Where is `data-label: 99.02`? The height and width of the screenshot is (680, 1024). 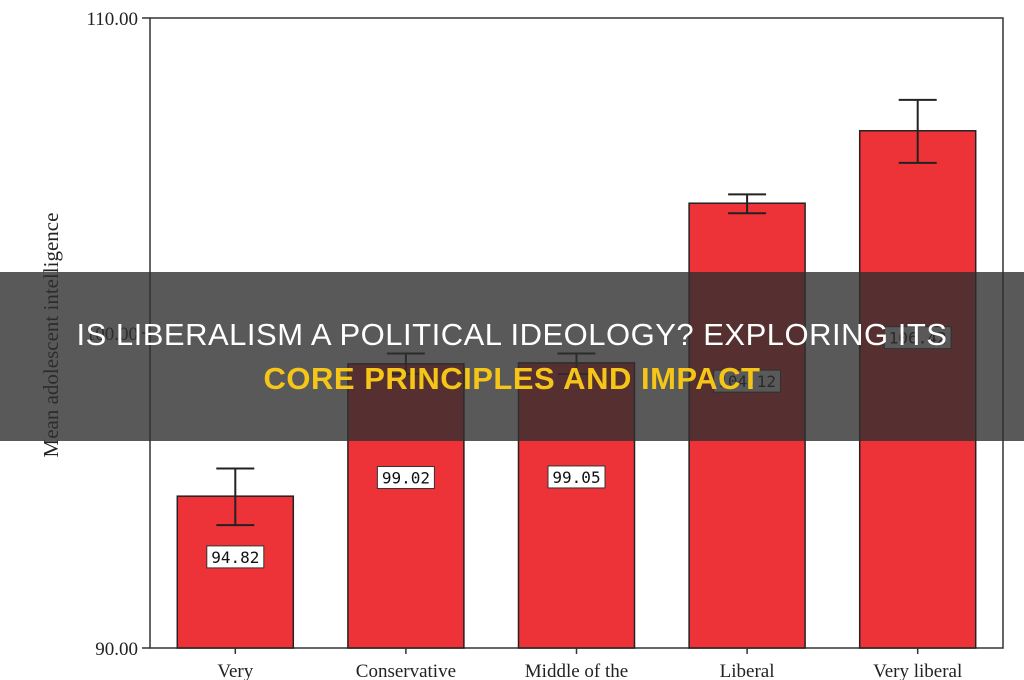 data-label: 99.02 is located at coordinates (406, 478).